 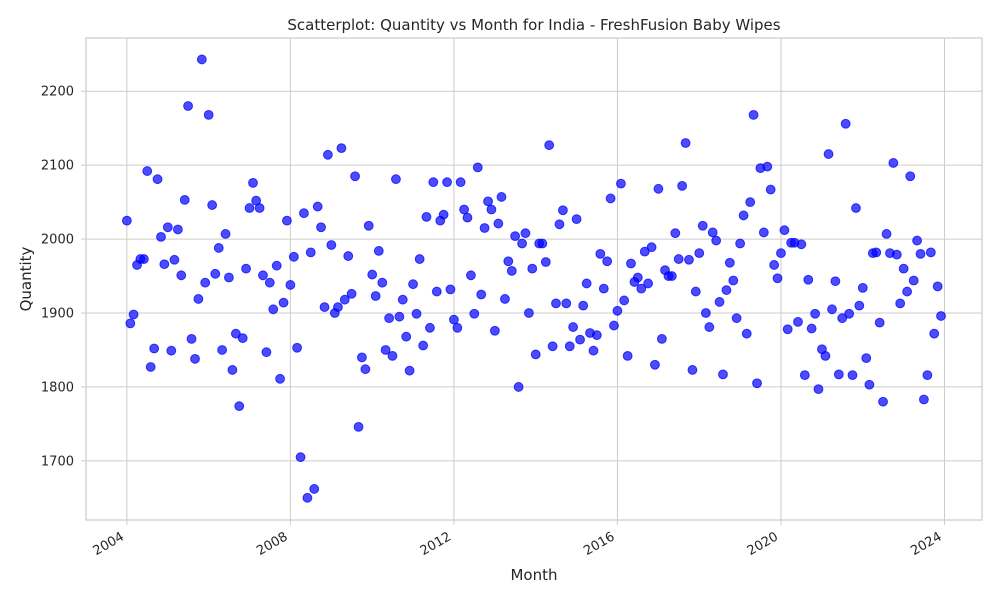 What do you see at coordinates (57, 314) in the screenshot?
I see `y-tick-label: 1900` at bounding box center [57, 314].